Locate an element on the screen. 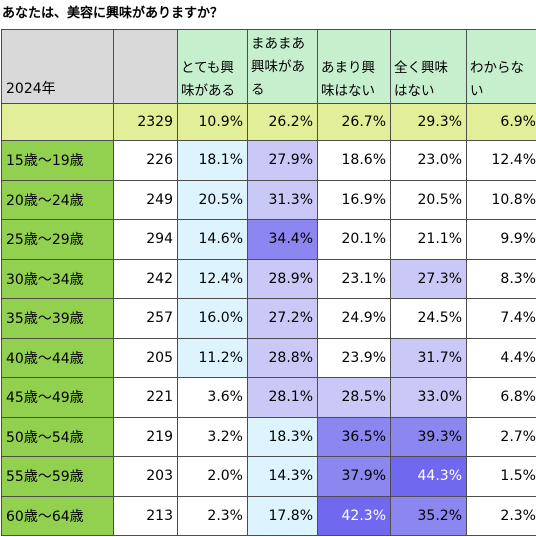 The image size is (536, 537). sample-count: 205 is located at coordinates (146, 358).